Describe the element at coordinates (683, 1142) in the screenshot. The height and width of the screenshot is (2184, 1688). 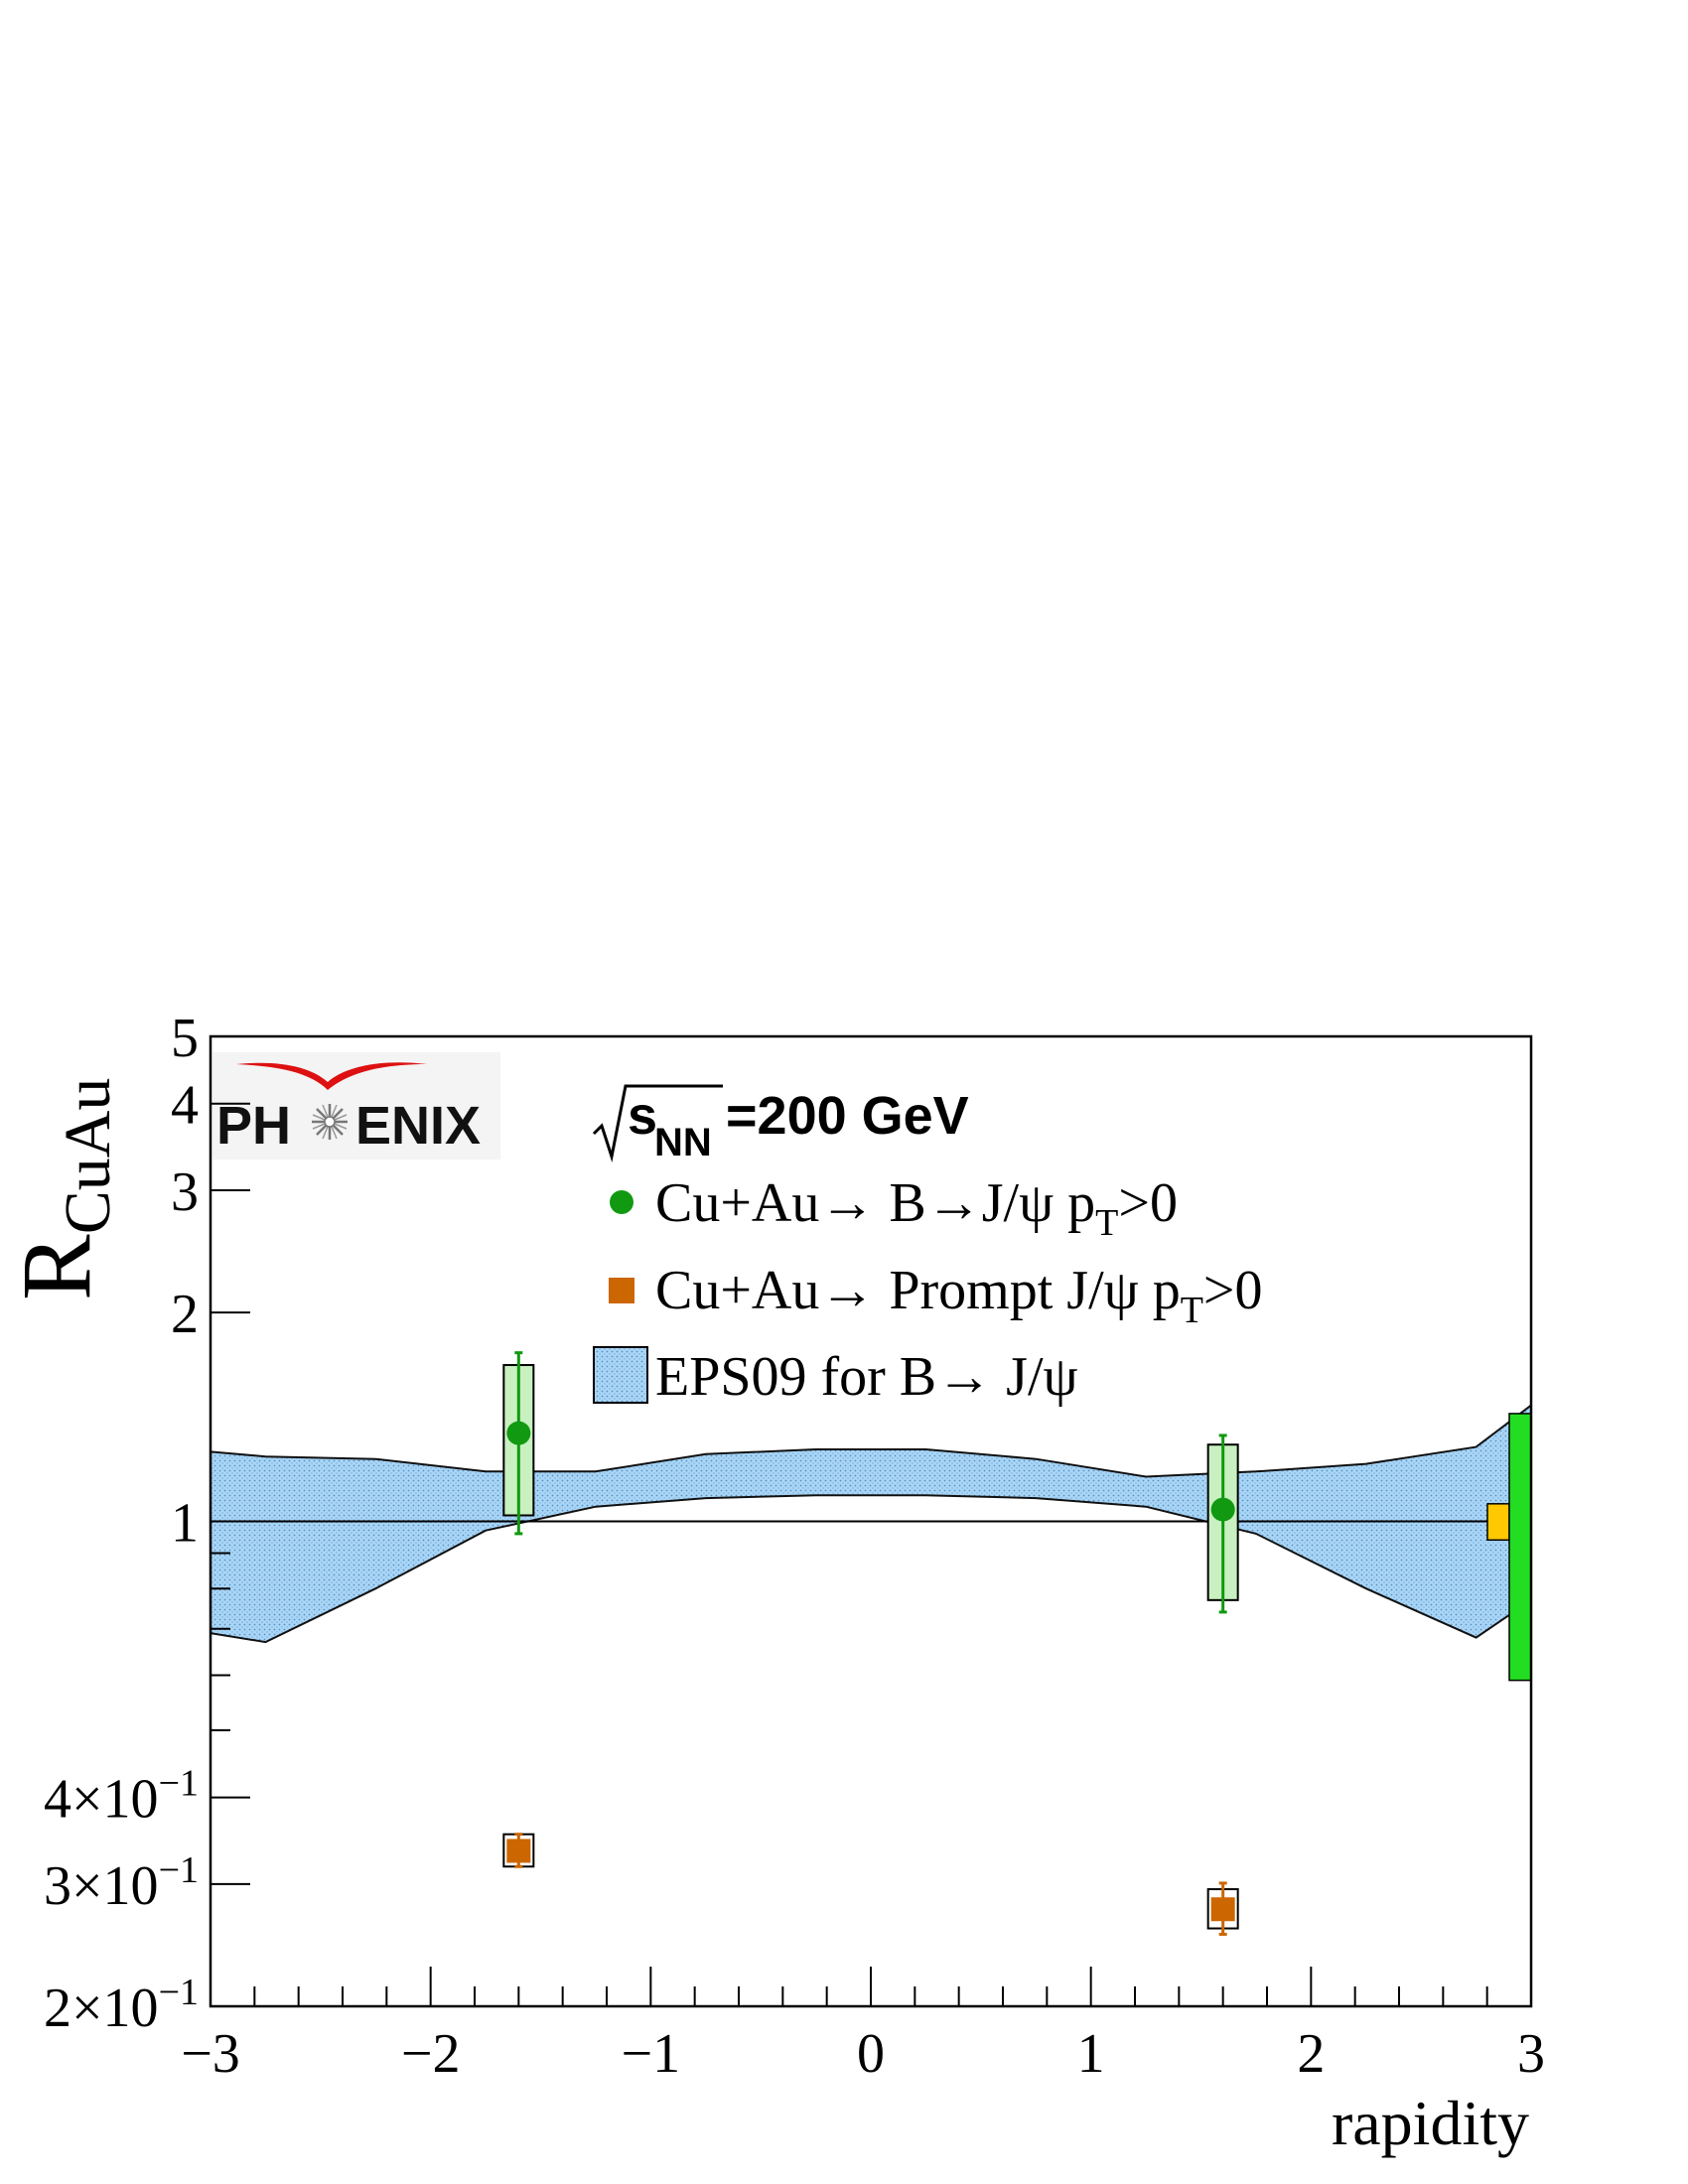
I see `energy-subscript: NN` at that location.